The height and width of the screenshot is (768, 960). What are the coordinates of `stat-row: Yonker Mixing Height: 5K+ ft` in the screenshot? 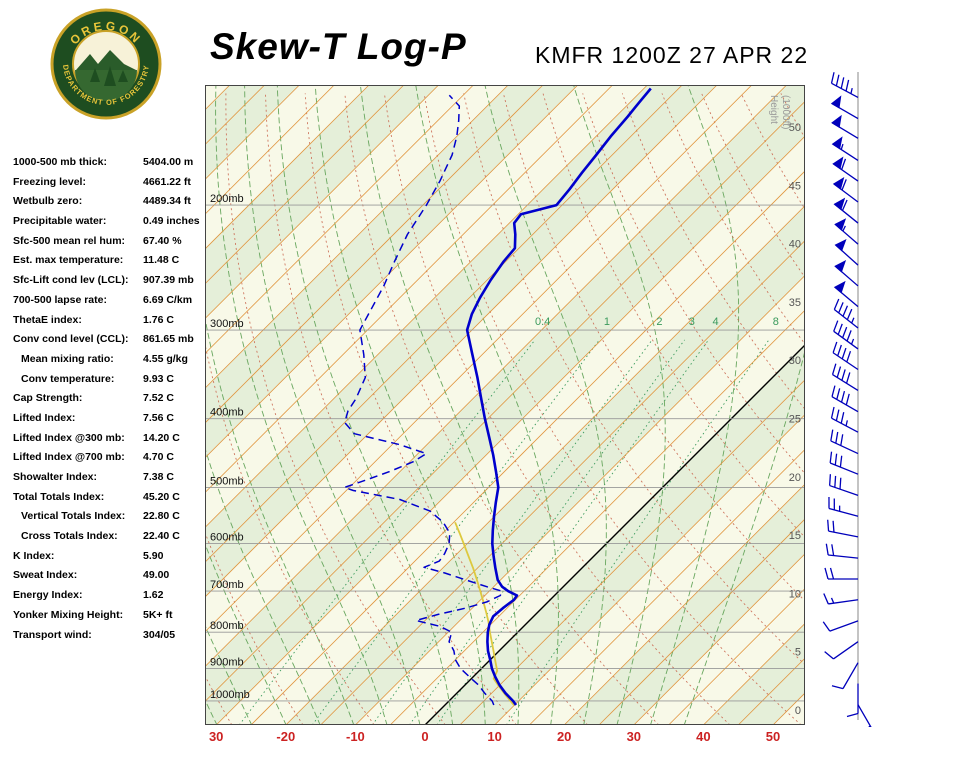 It's located at (115, 619).